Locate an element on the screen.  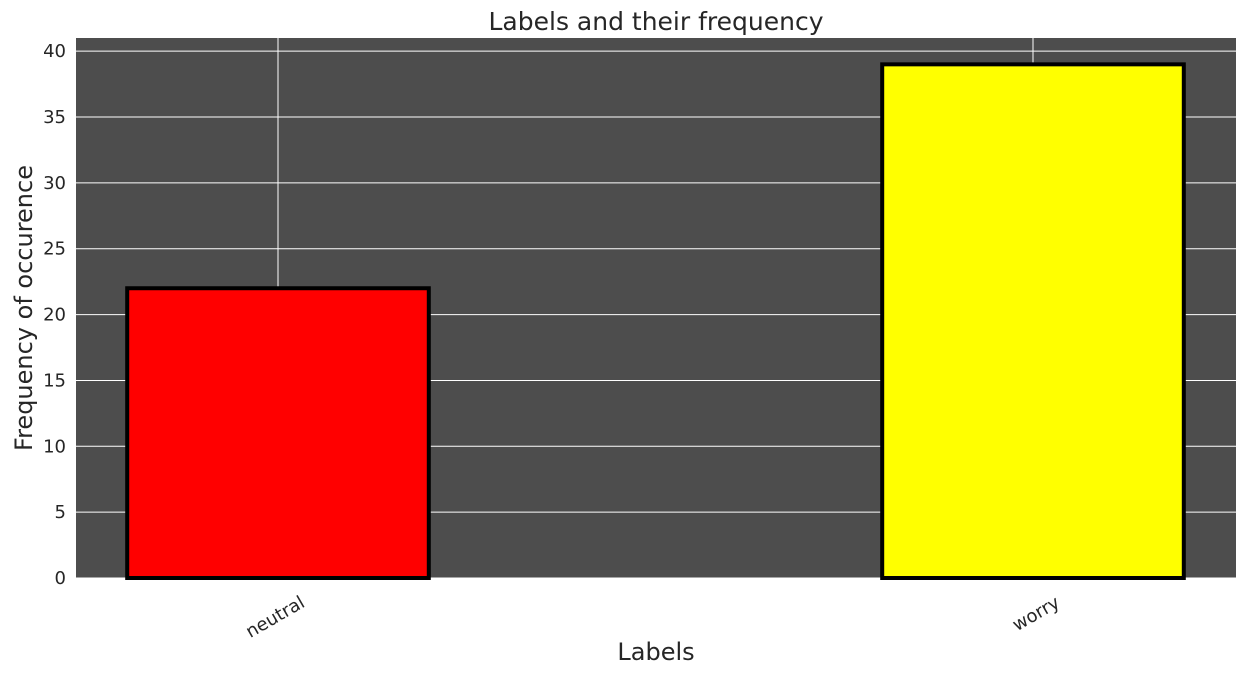
y-tick-label: 35 is located at coordinates (54, 117).